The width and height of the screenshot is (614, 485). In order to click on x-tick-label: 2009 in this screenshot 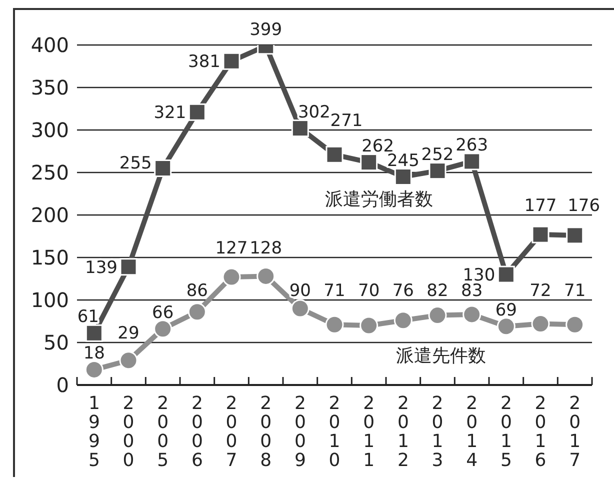, I will do `click(300, 432)`.